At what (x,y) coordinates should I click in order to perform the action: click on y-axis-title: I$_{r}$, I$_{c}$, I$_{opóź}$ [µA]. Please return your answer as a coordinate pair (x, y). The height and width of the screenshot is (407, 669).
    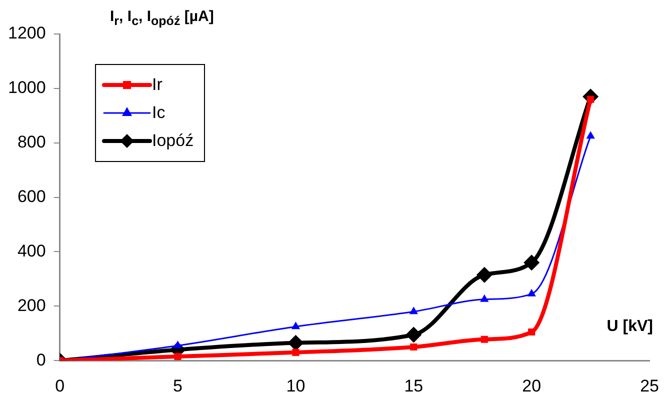
    Looking at the image, I should click on (162, 18).